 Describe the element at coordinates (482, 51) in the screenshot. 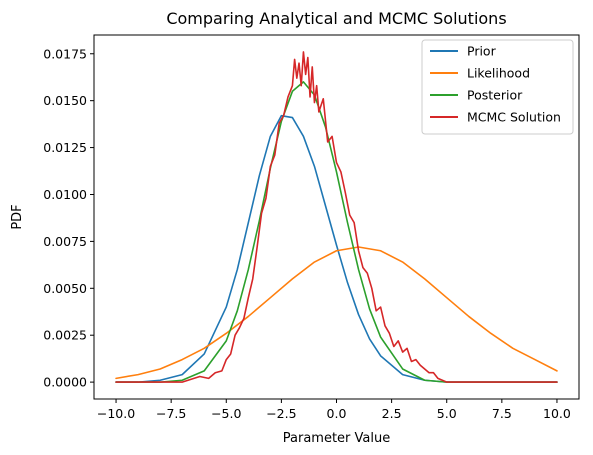

I see `legend-label: Prior` at that location.